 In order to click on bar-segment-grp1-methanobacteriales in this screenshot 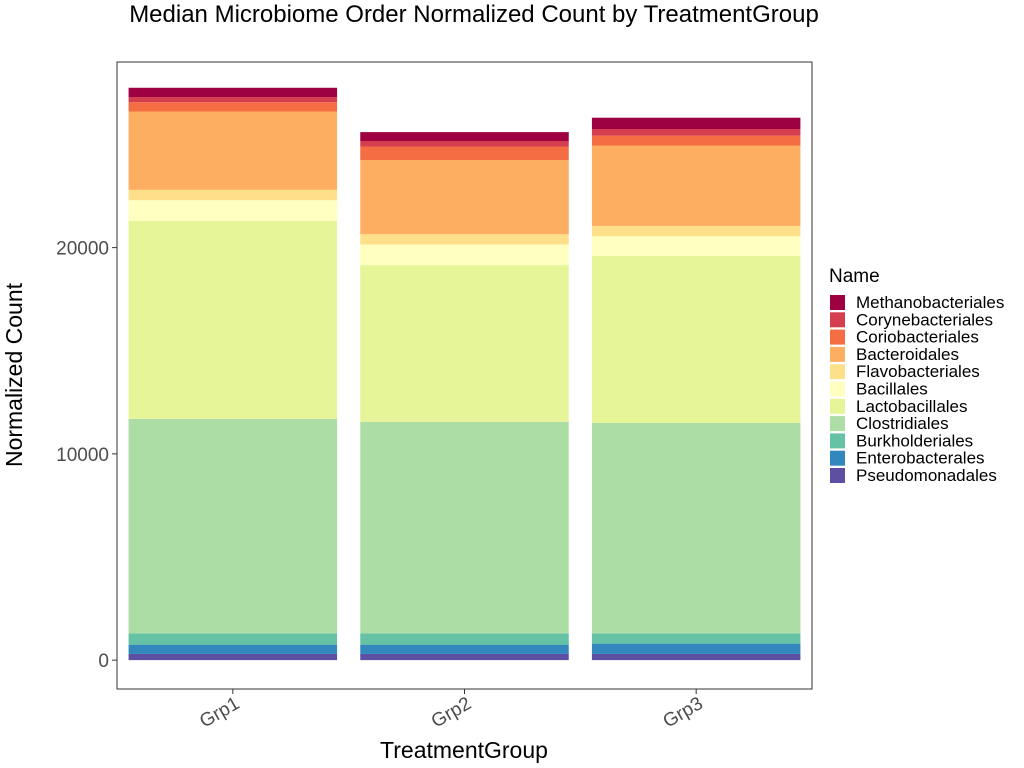, I will do `click(233, 92)`.